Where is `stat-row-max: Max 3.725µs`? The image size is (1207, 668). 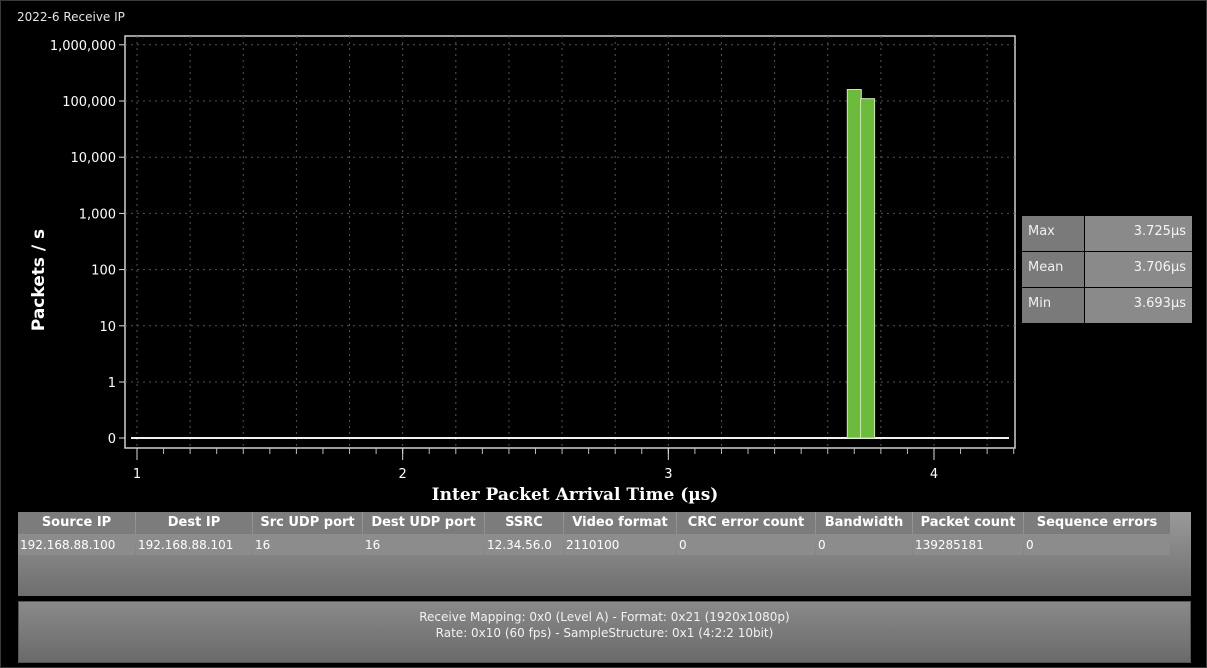
stat-row-max: Max 3.725µs is located at coordinates (1107, 233).